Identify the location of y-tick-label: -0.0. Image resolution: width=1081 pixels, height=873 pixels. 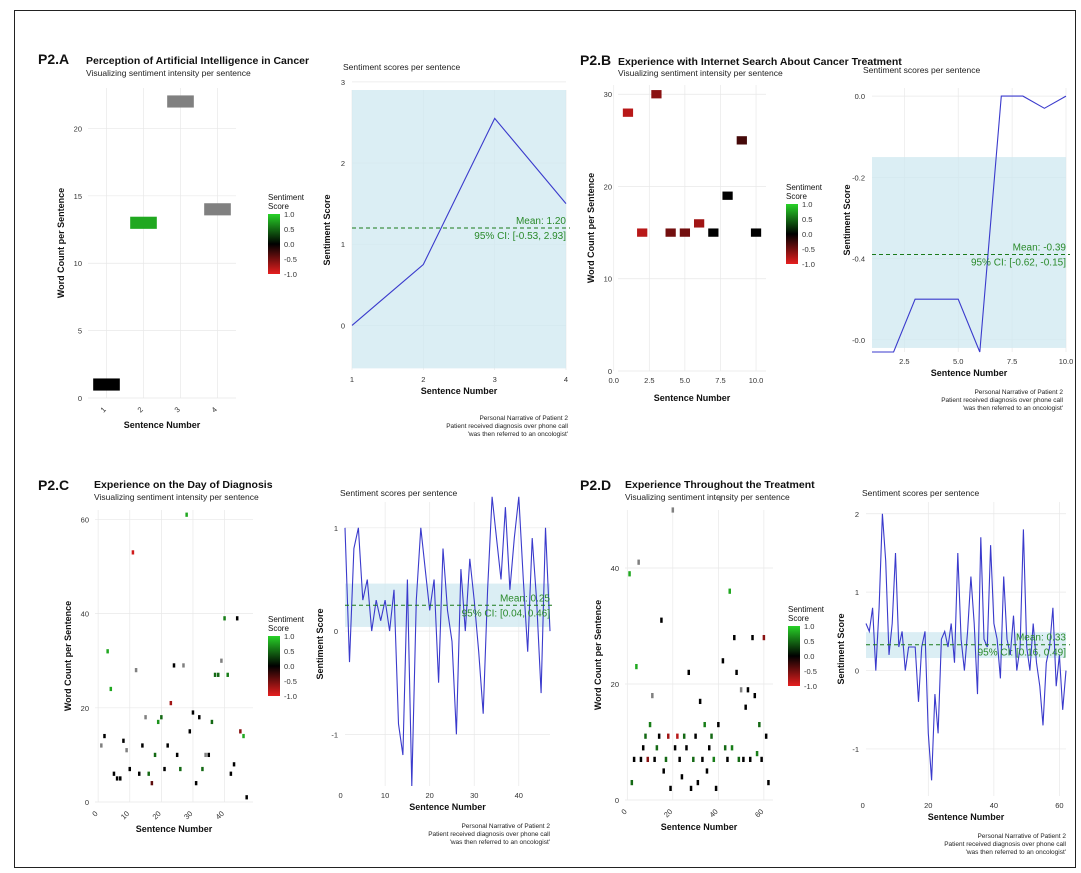
(858, 340).